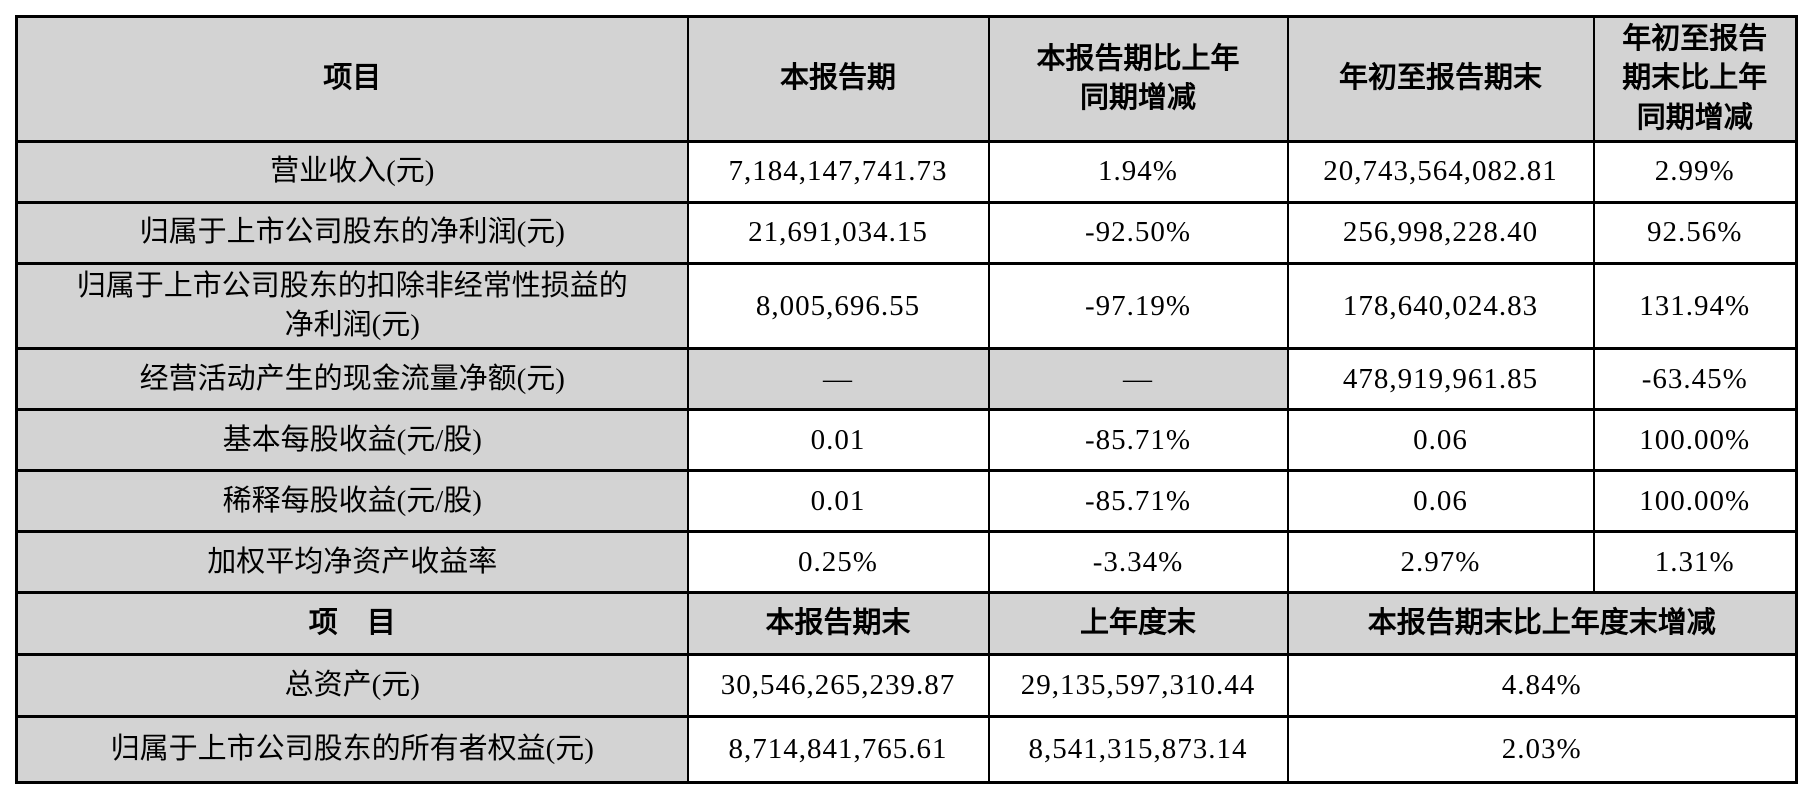  I want to click on table-row-weighted-avg-roe: 加权平均净资产收益率 0.25% -3.34% 2.97% 1.31%, so click(906, 562).